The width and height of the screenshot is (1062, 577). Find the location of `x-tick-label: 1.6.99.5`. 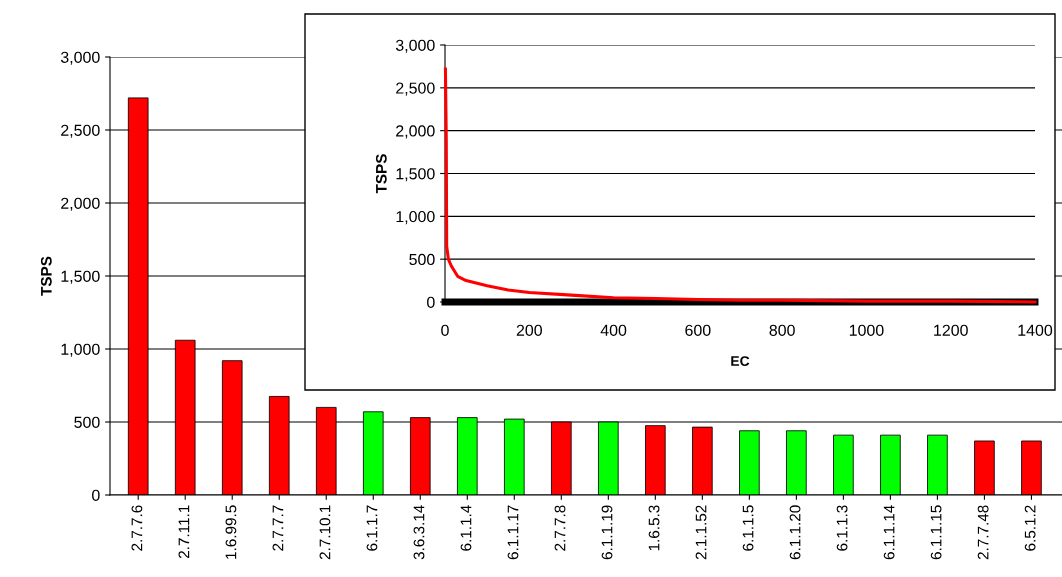

x-tick-label: 1.6.99.5 is located at coordinates (231, 532).